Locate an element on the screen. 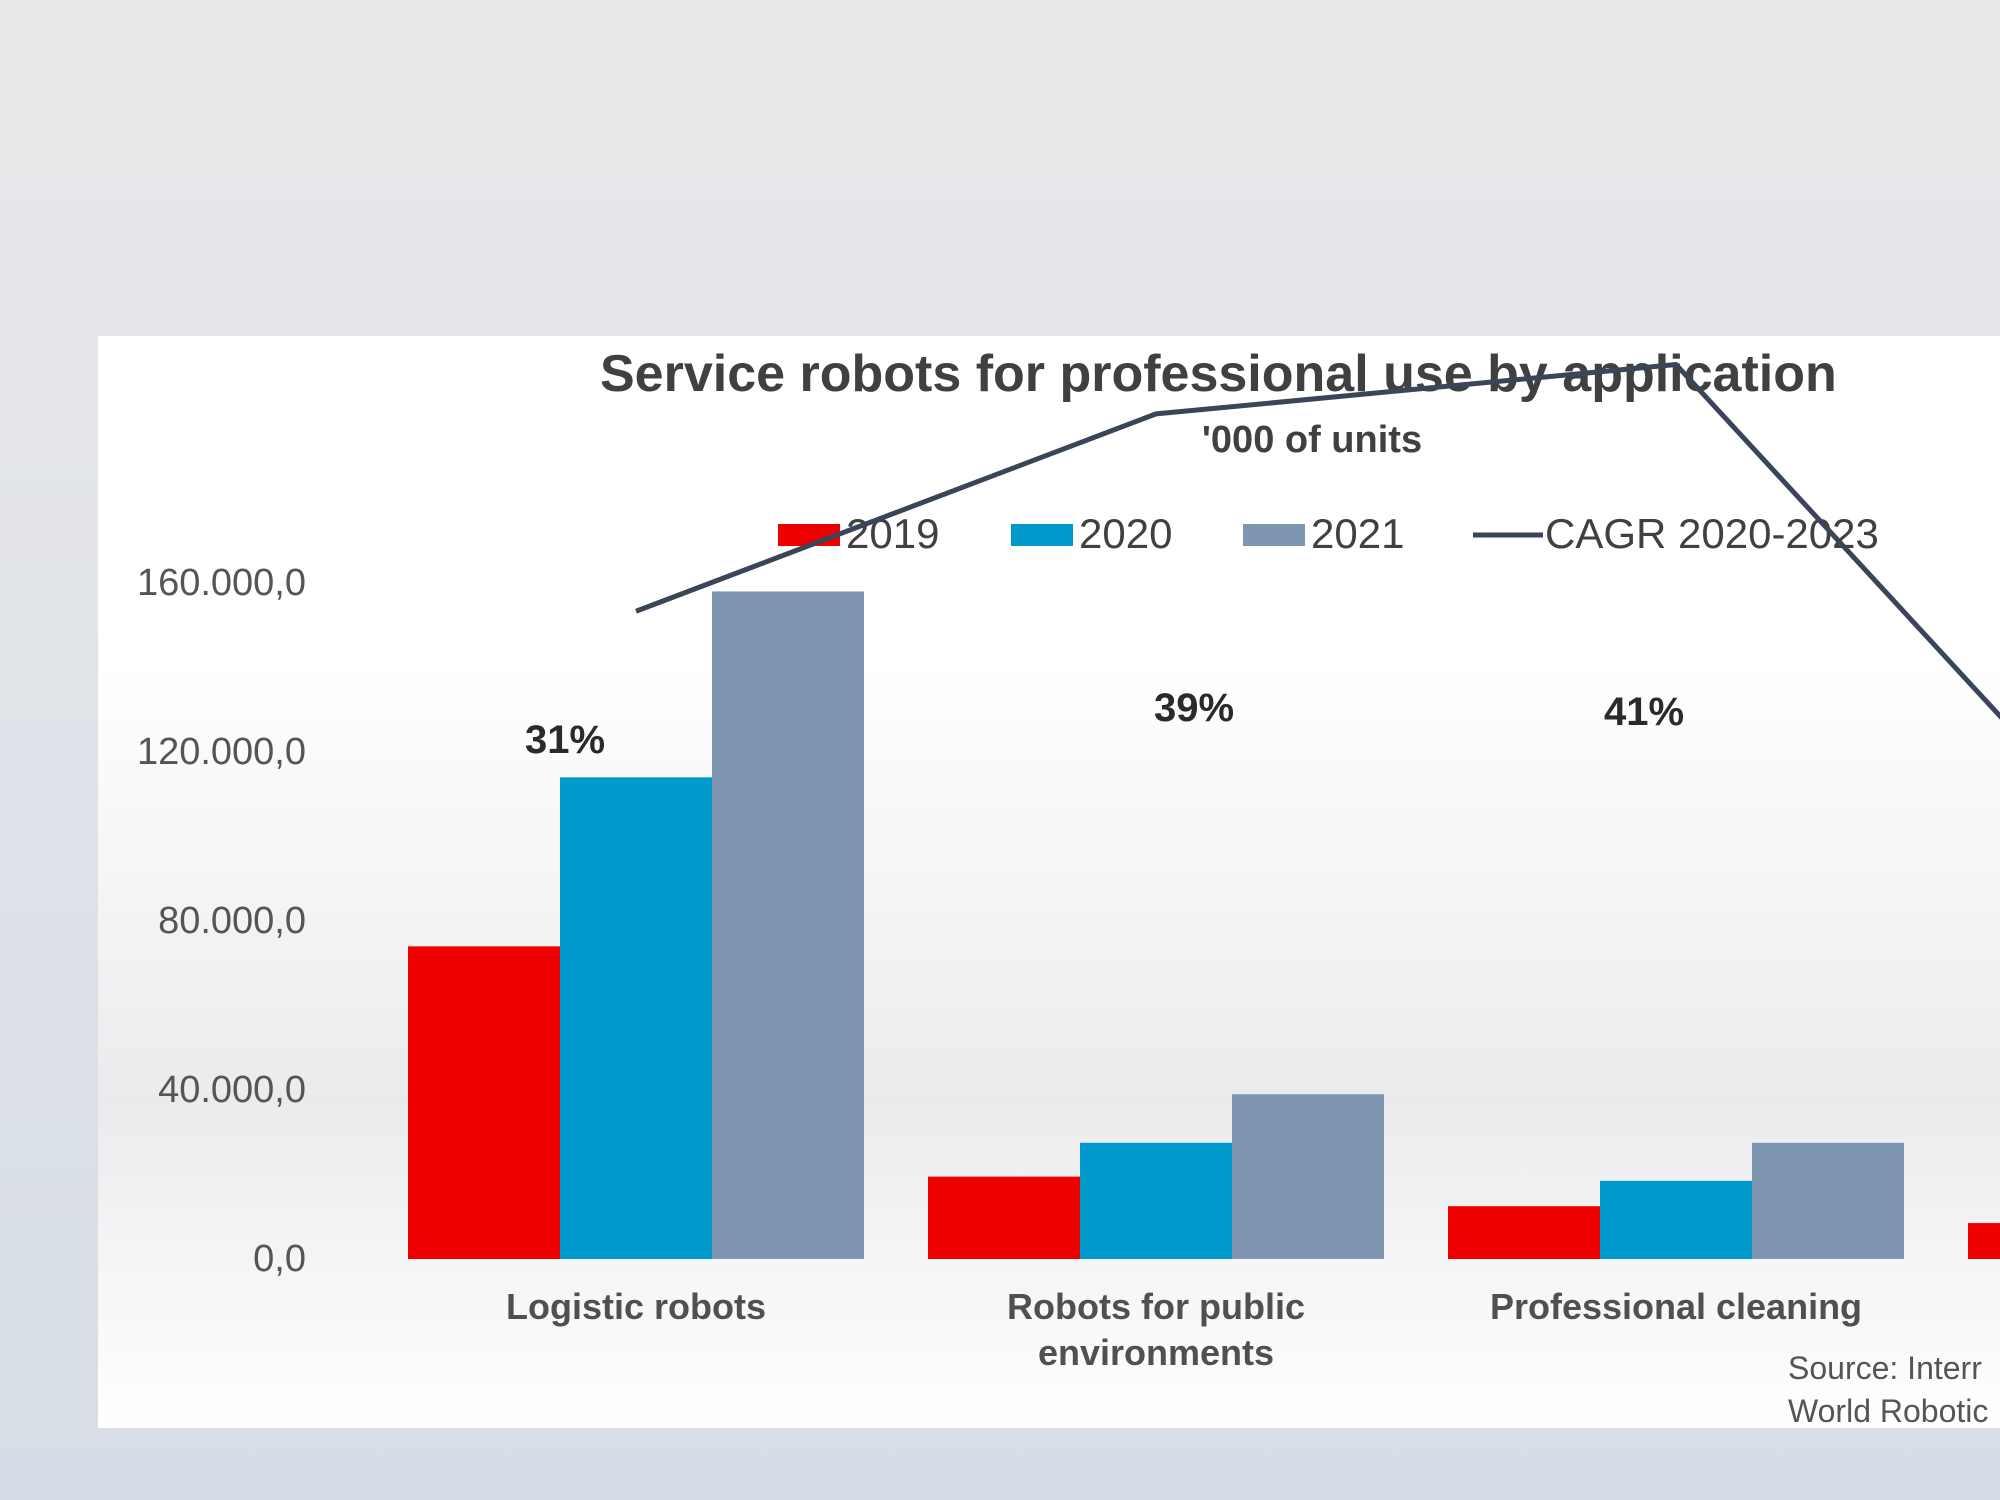 The width and height of the screenshot is (2000, 1500). x-tick-label: environments is located at coordinates (1156, 1352).